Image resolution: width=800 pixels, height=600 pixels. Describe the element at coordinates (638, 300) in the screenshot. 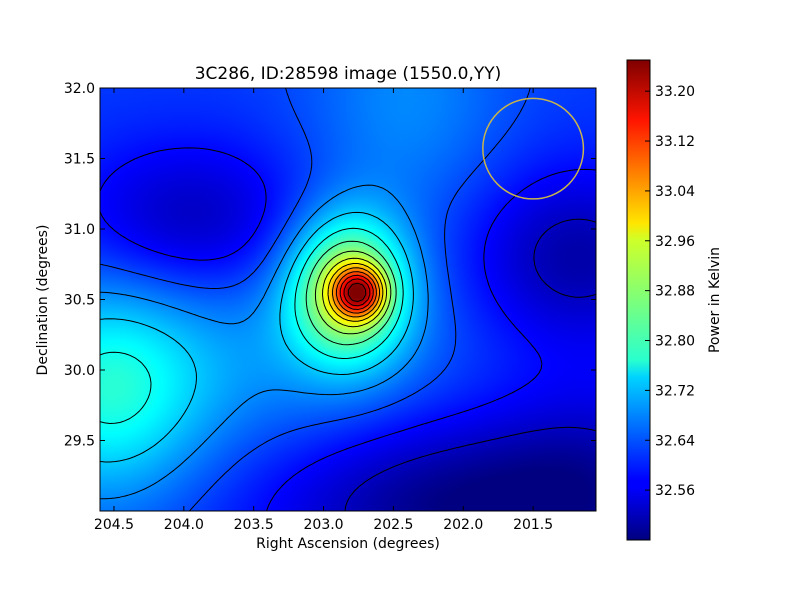

I see `colorbar-gradient` at that location.